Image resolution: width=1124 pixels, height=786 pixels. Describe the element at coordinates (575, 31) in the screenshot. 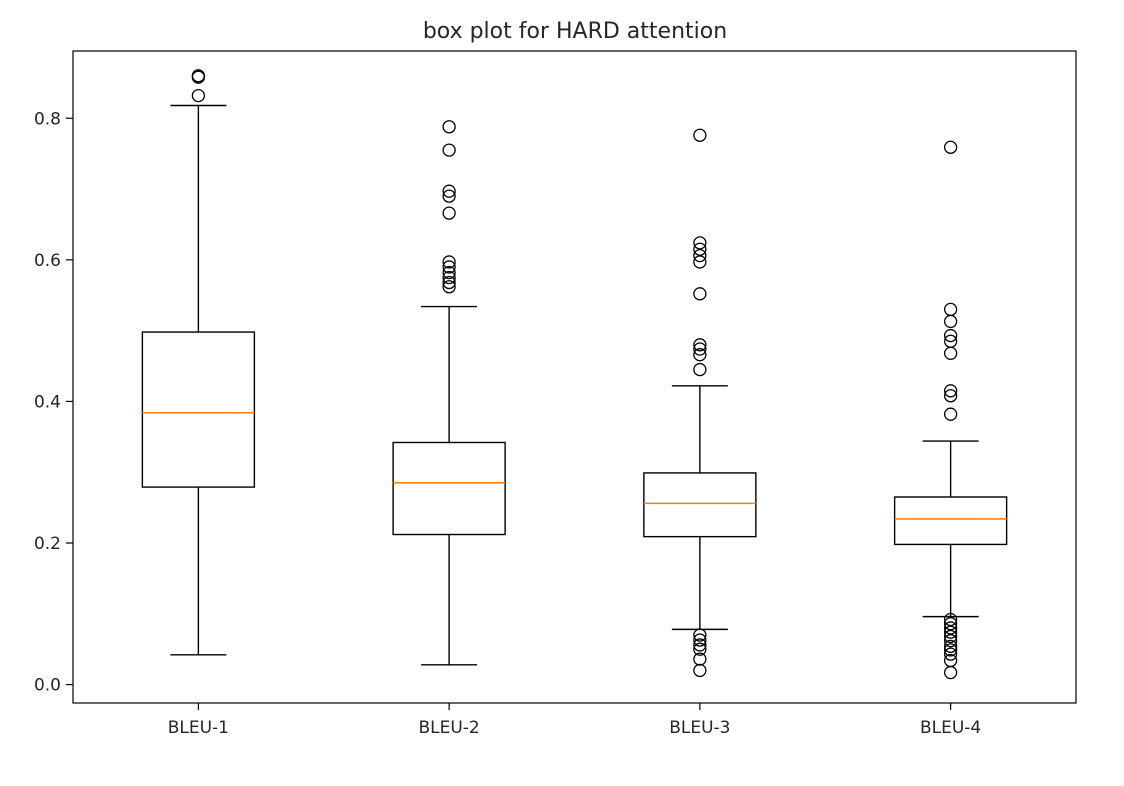

I see `chart-title: box plot for HARD attention` at that location.